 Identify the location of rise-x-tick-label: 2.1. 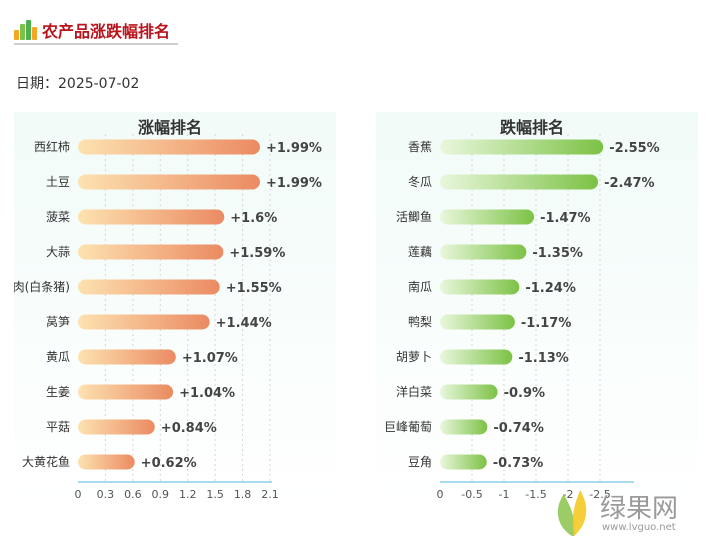
(270, 494).